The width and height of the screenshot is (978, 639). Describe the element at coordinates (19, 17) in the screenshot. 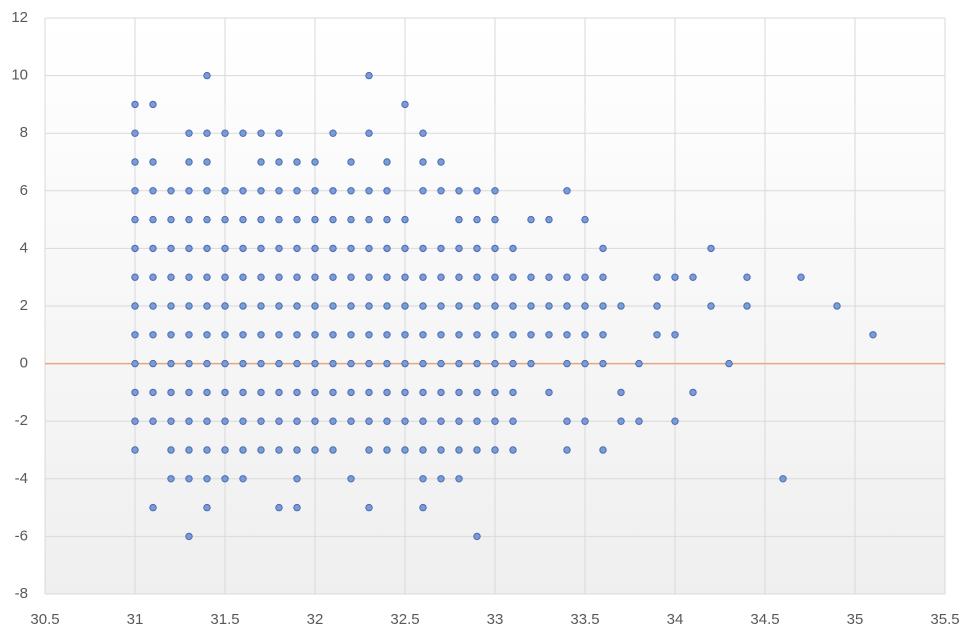

I see `y-tick-label: 12` at that location.